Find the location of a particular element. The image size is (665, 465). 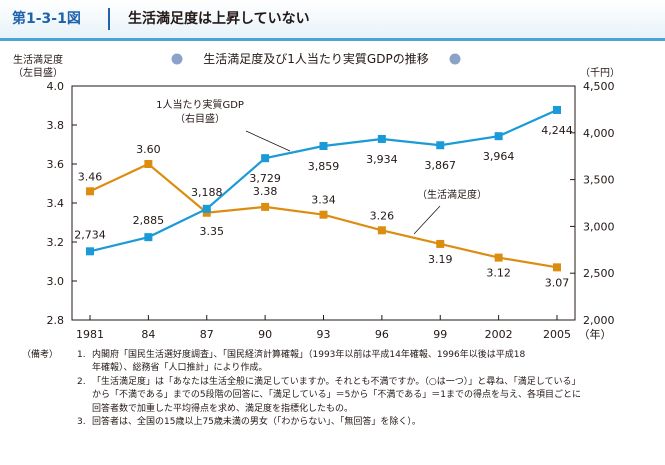

note-number: 2. is located at coordinates (81, 382).